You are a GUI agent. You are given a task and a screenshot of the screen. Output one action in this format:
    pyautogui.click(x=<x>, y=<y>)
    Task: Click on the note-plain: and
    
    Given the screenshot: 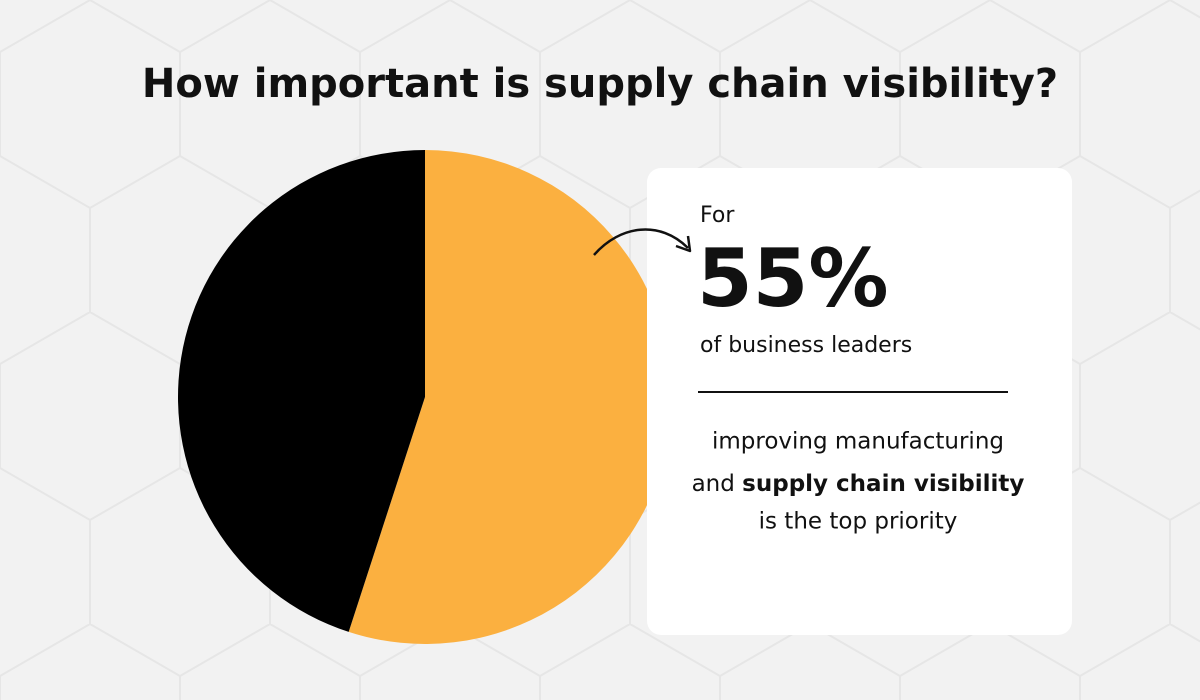 What is the action you would take?
    pyautogui.click(x=713, y=484)
    